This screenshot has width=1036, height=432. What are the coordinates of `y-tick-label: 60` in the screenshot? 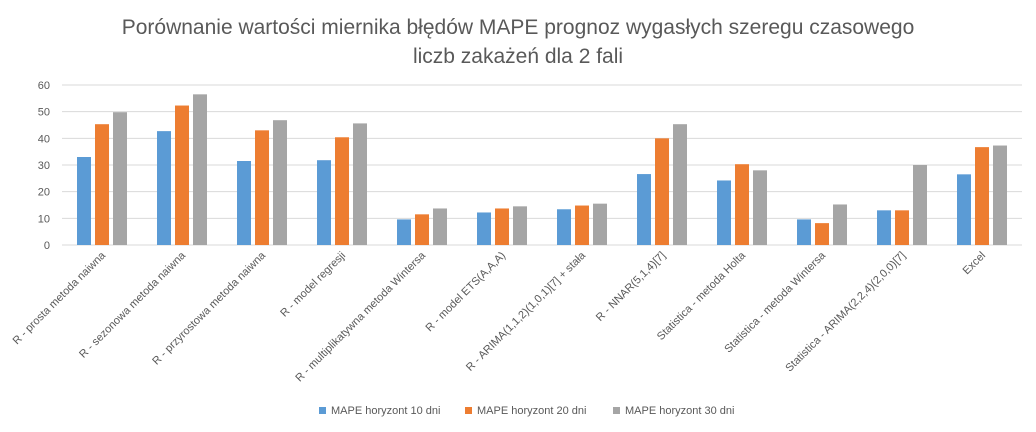 It's located at (44, 86).